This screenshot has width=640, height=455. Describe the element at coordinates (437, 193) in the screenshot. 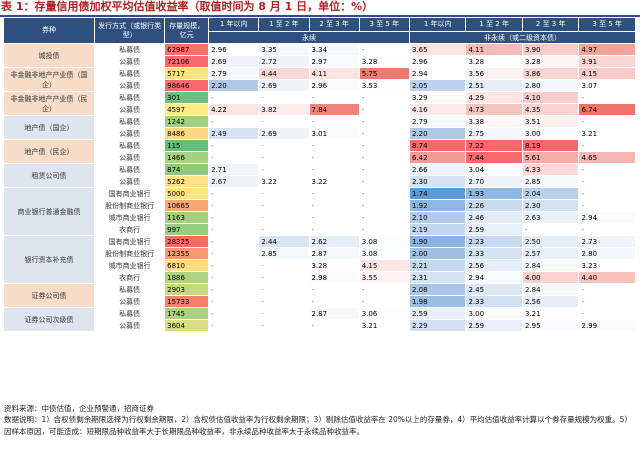

I see `yield-cell: 1.74` at that location.